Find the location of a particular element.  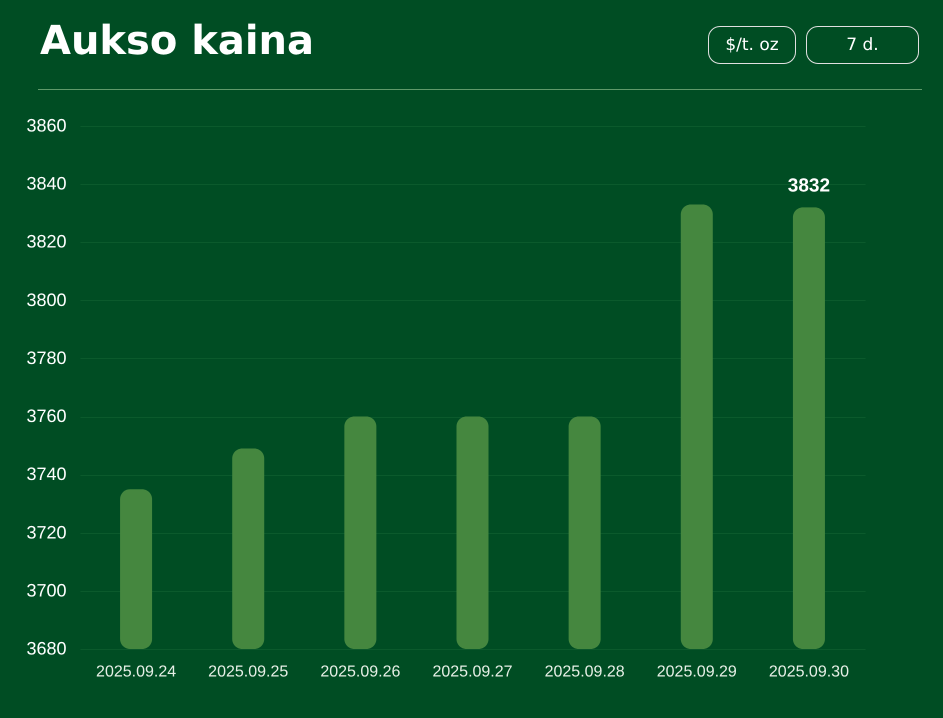

y-tick-label: 3780 is located at coordinates (46, 358).